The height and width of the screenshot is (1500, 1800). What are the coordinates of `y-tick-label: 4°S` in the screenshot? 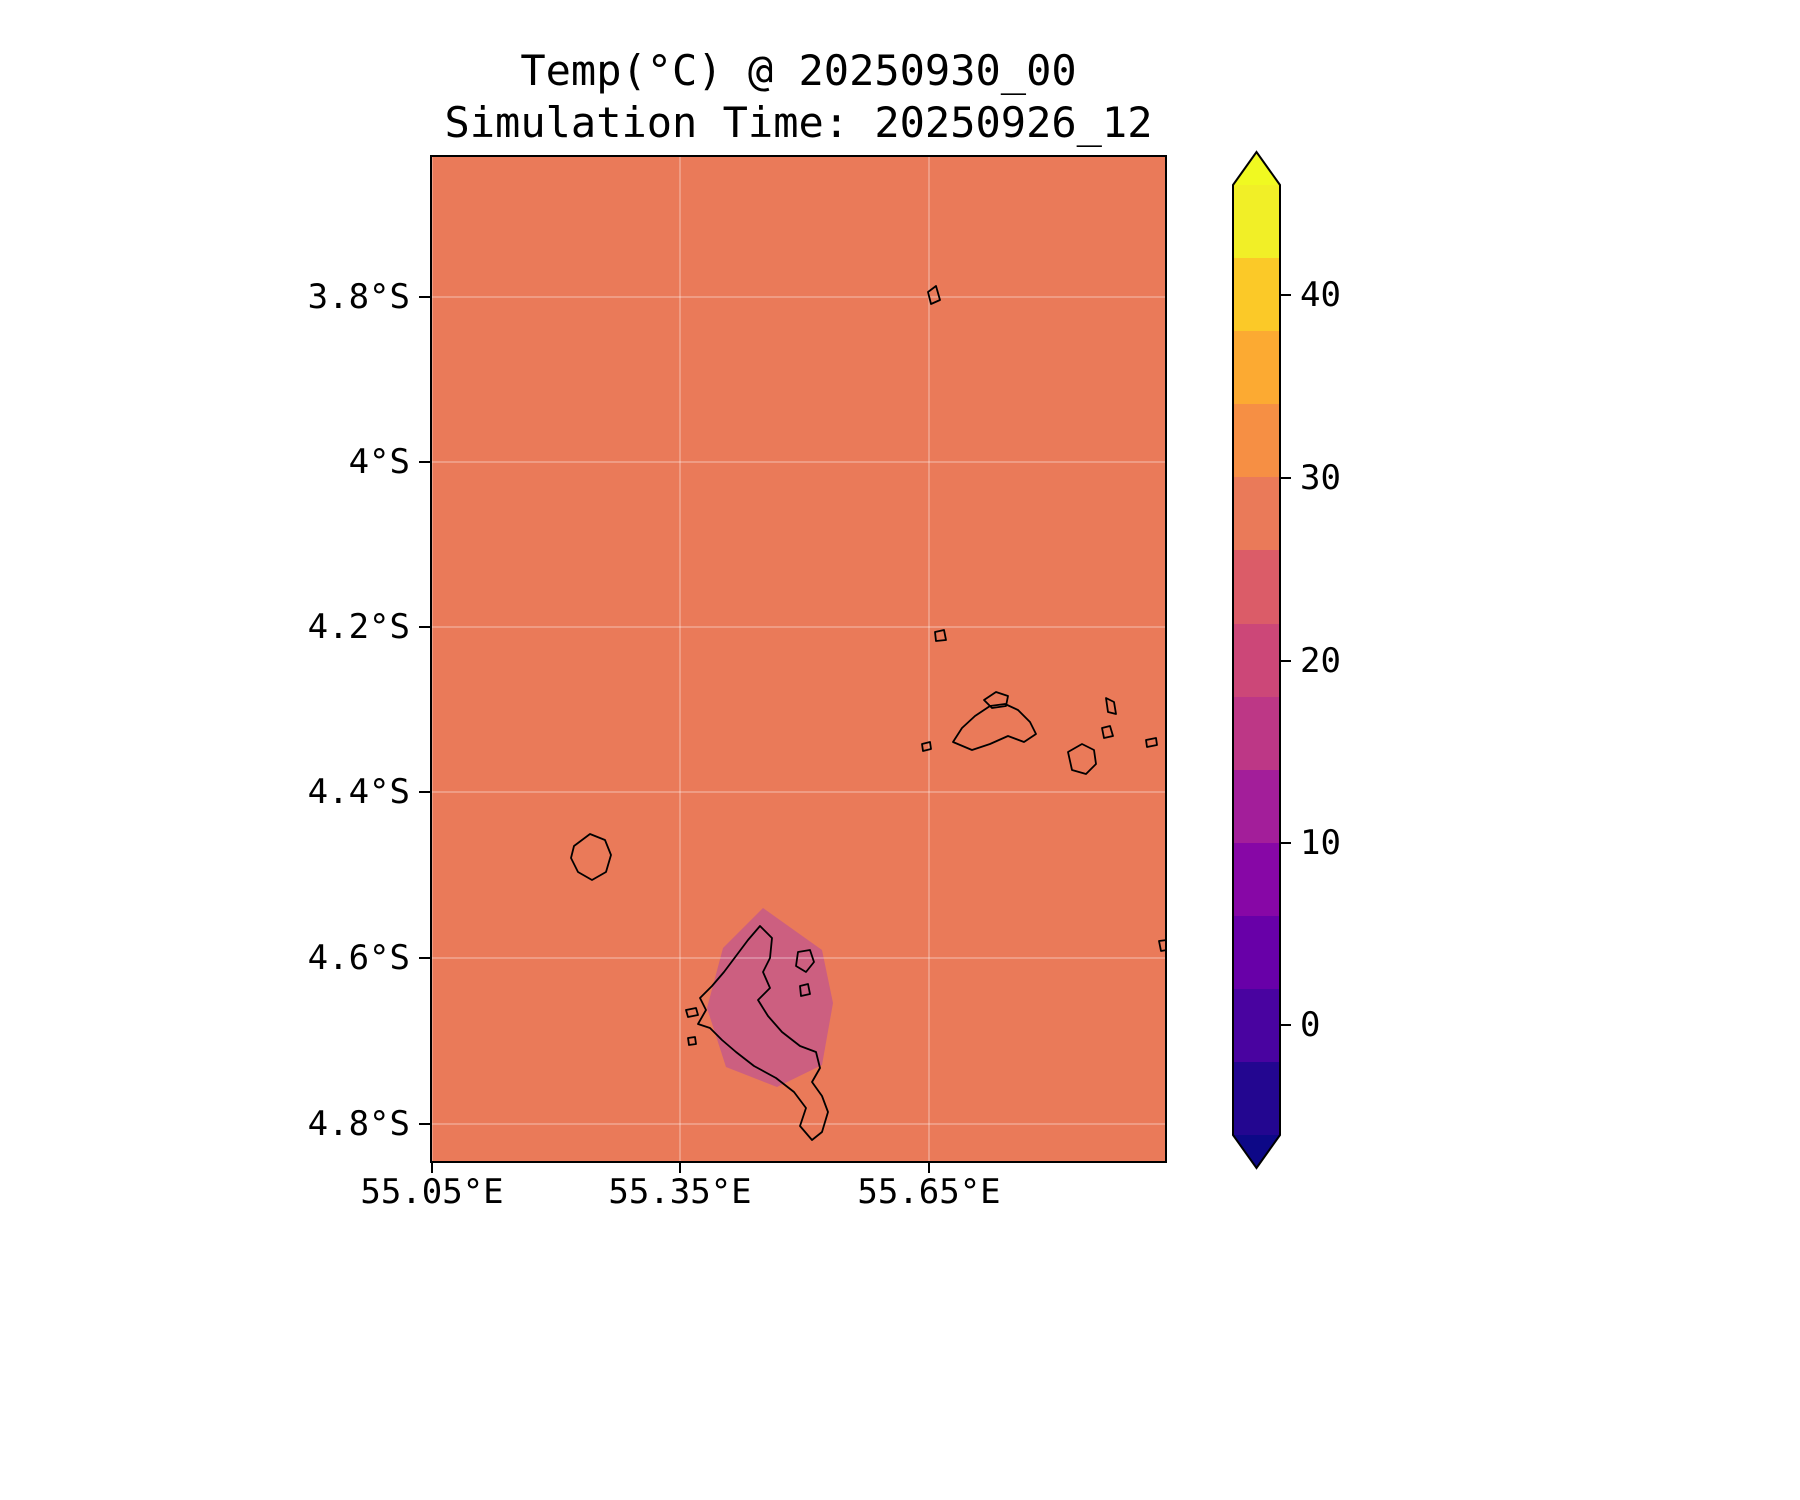 It's located at (379, 462).